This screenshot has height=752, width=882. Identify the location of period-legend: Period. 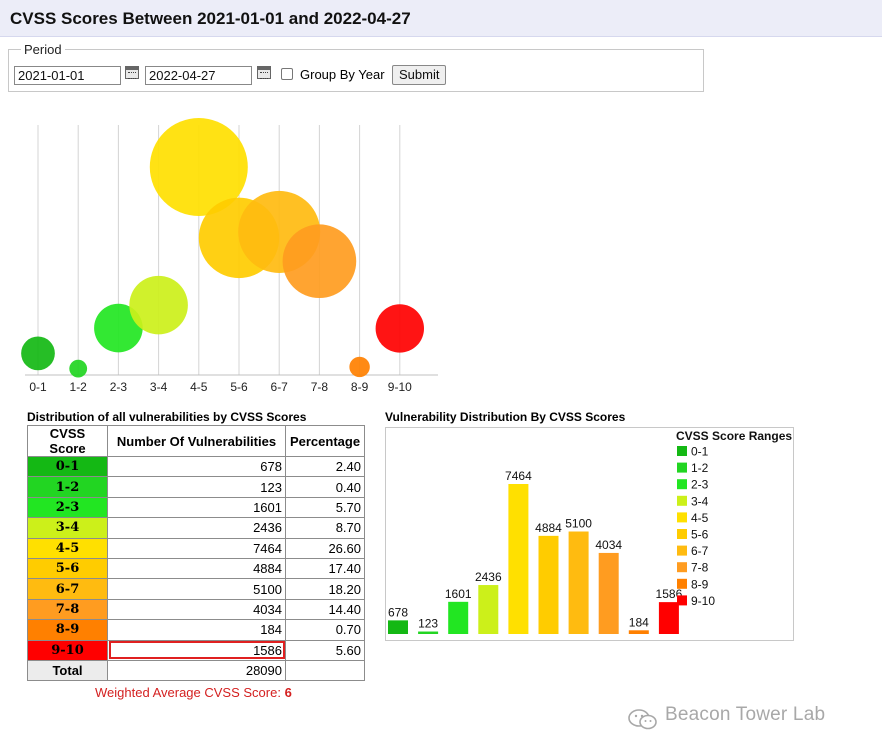
(43, 49).